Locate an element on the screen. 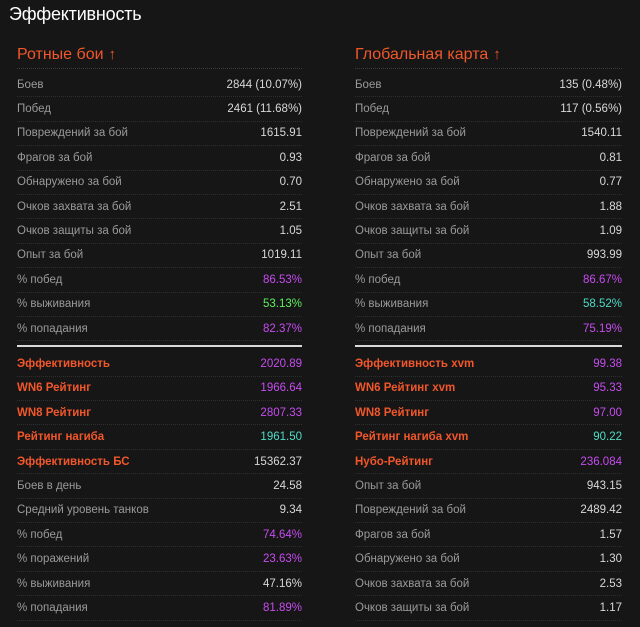  stat-label: Обнаружено за бой is located at coordinates (69, 182).